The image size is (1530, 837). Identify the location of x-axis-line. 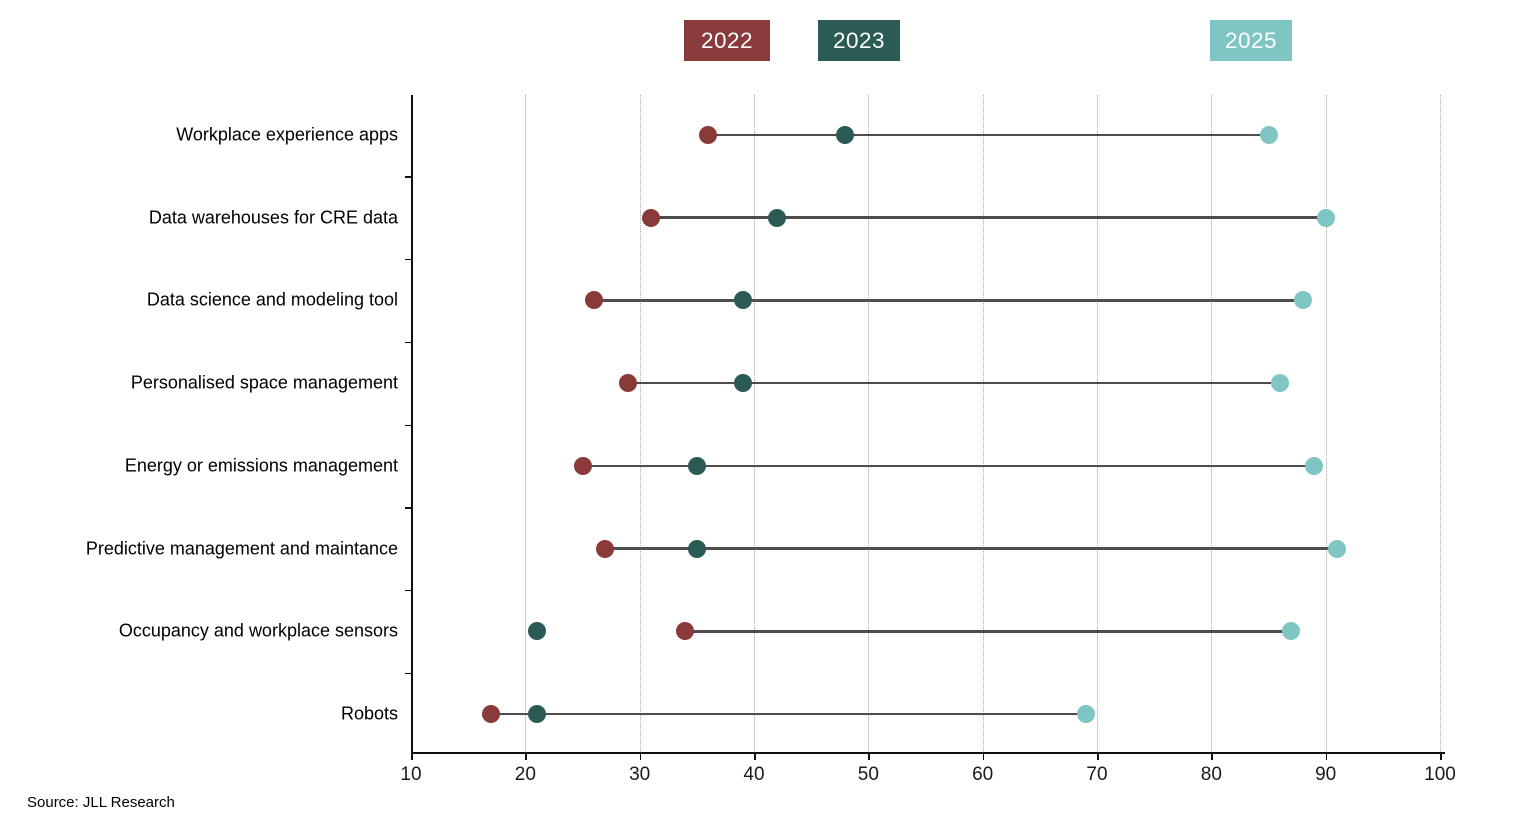
(928, 753).